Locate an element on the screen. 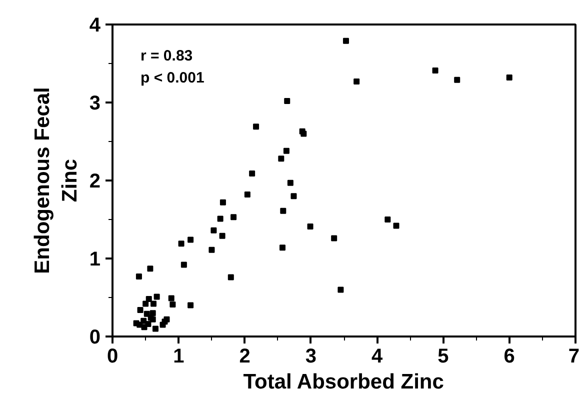  x-tick-label: 3 is located at coordinates (310, 357).